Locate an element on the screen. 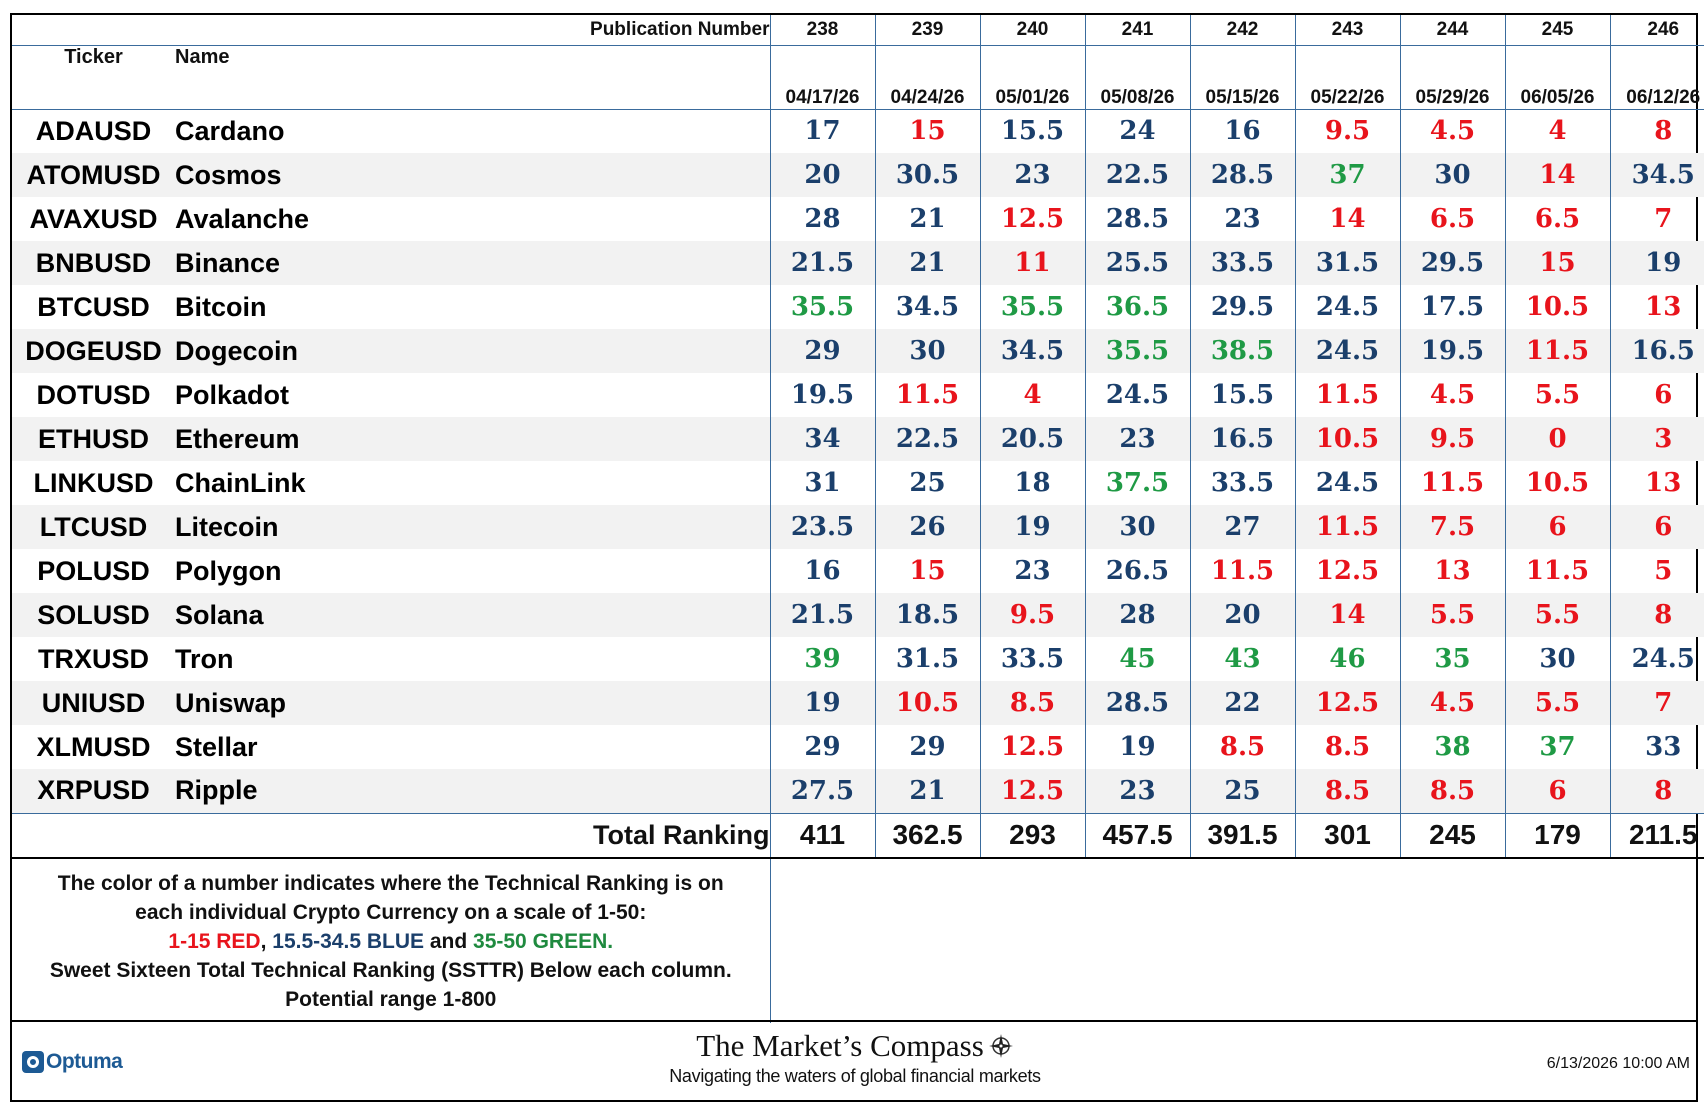  optuma-logo: Optuma is located at coordinates (72, 1062).